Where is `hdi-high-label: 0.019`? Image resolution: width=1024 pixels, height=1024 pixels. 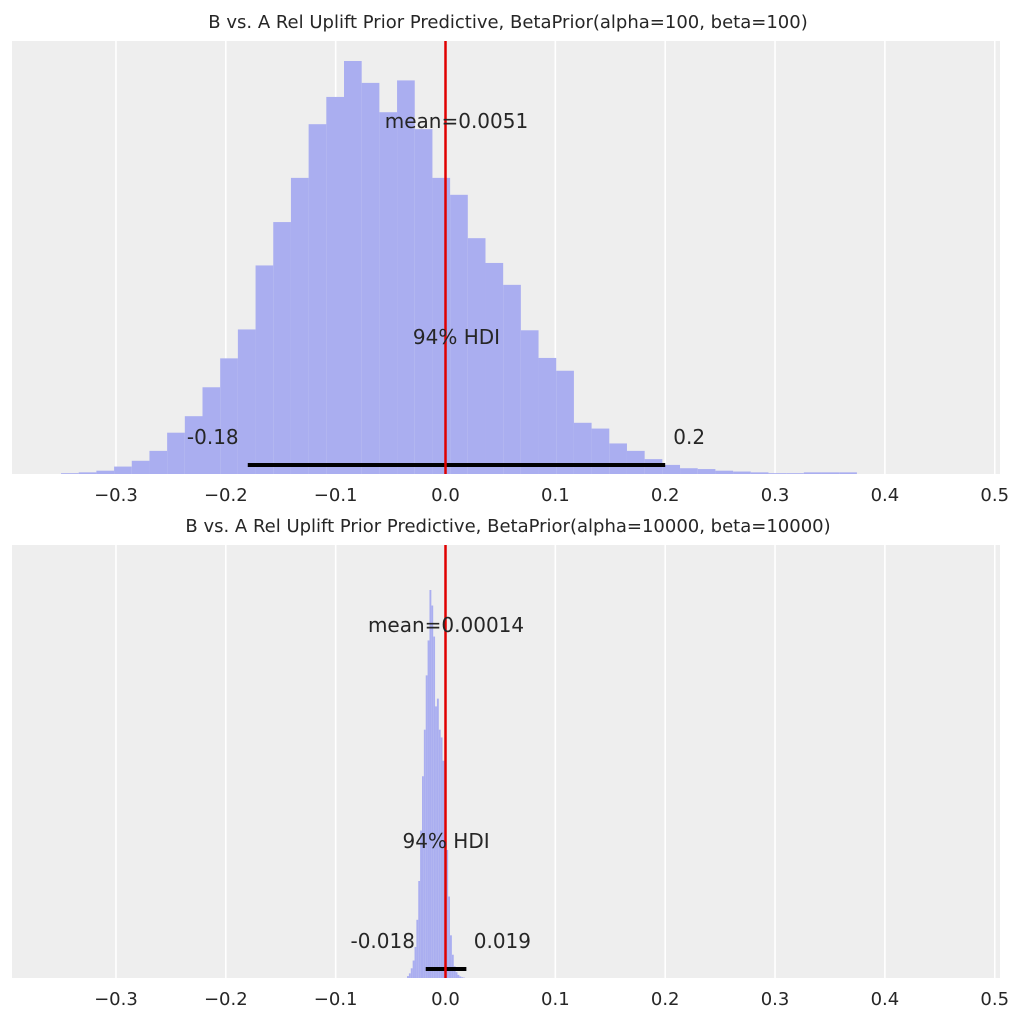 hdi-high-label: 0.019 is located at coordinates (502, 941).